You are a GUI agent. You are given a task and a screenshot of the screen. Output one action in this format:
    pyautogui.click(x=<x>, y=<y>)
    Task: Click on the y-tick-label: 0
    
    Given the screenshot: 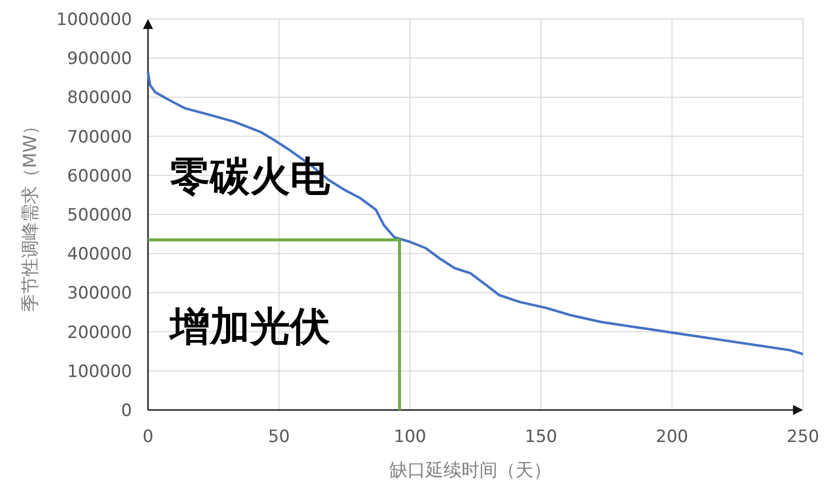 What is the action you would take?
    pyautogui.click(x=126, y=411)
    